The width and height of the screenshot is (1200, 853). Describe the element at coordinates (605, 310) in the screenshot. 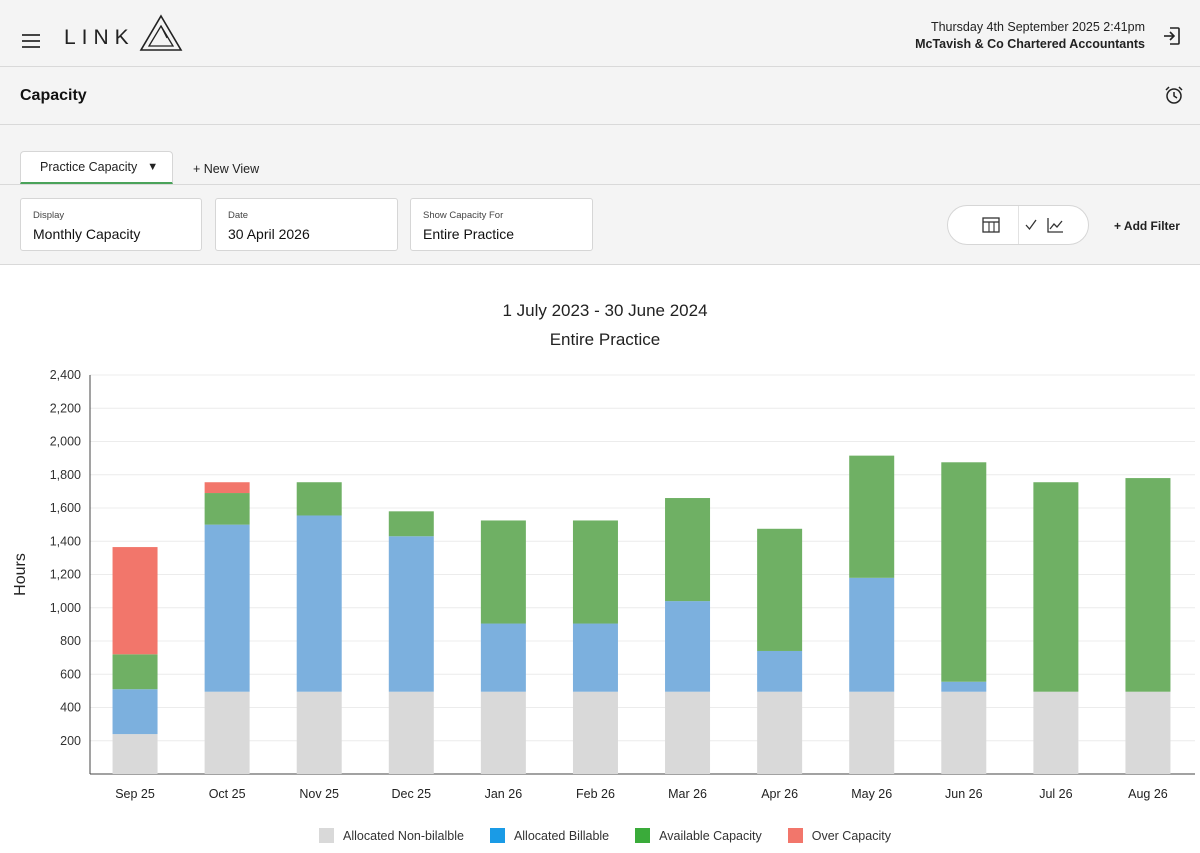

I see `chart-title: 1 July 2023 - 30 June 2024` at that location.